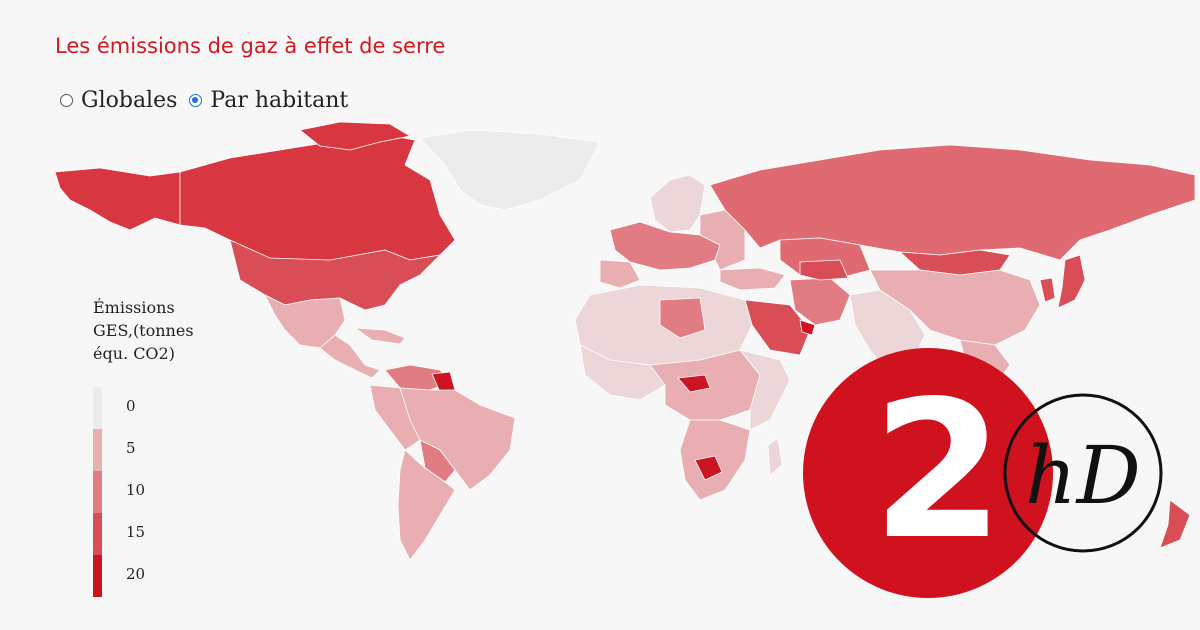 This screenshot has height=630, width=1200. I want to click on region-new-zealand, so click(1175, 524).